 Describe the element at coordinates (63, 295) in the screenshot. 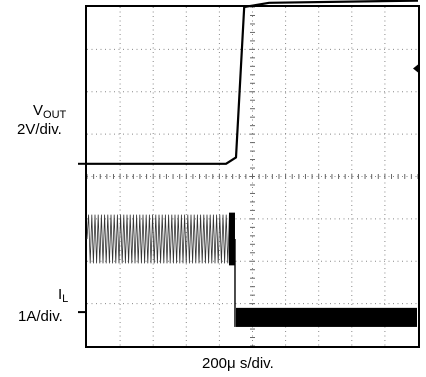

I see `il-label: IL` at that location.